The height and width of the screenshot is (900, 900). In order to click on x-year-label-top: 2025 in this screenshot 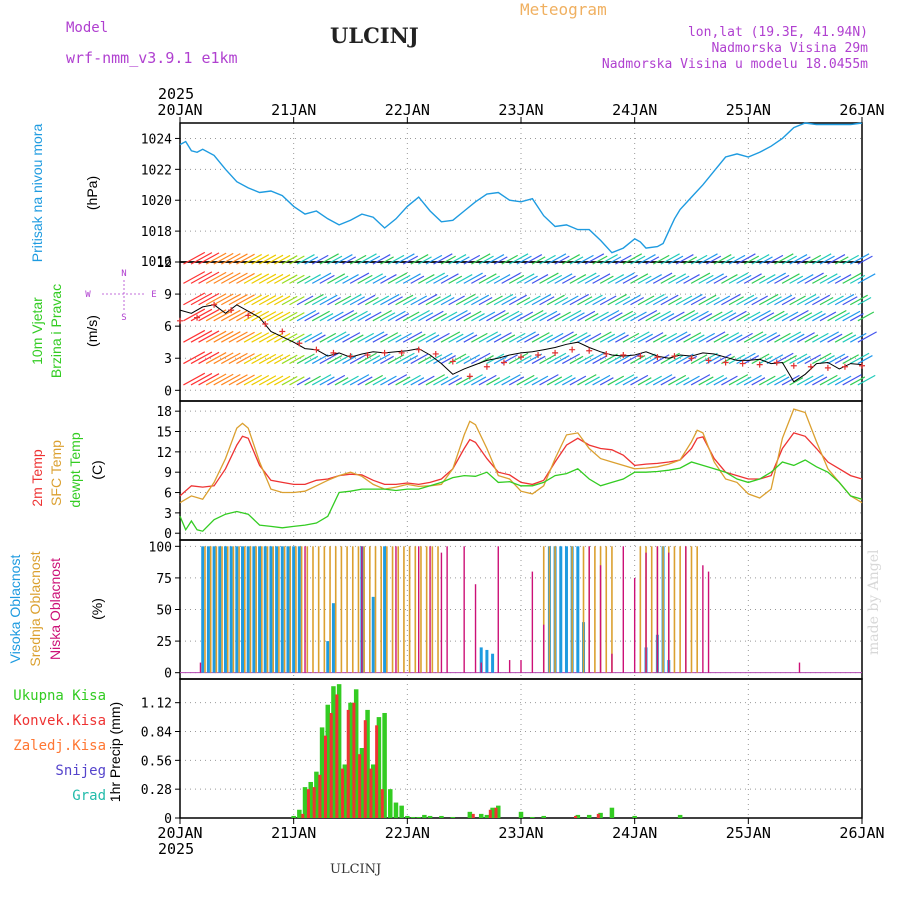, I will do `click(176, 94)`.